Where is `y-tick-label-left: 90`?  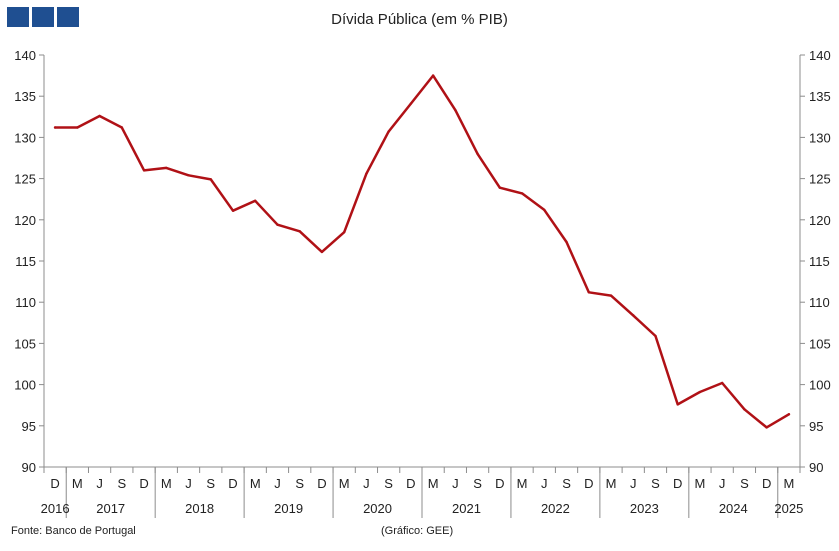
y-tick-label-left: 90 is located at coordinates (29, 467).